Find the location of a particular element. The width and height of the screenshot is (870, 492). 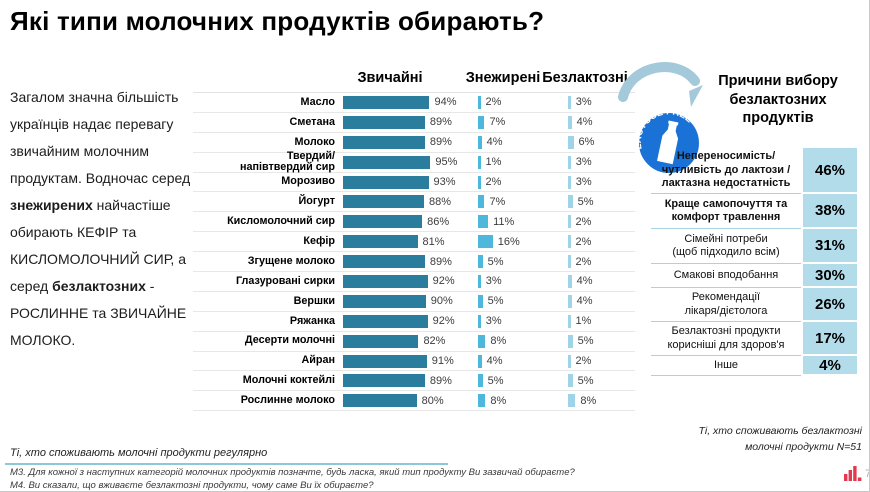

intro-bold-text: безлактозних is located at coordinates (99, 286).